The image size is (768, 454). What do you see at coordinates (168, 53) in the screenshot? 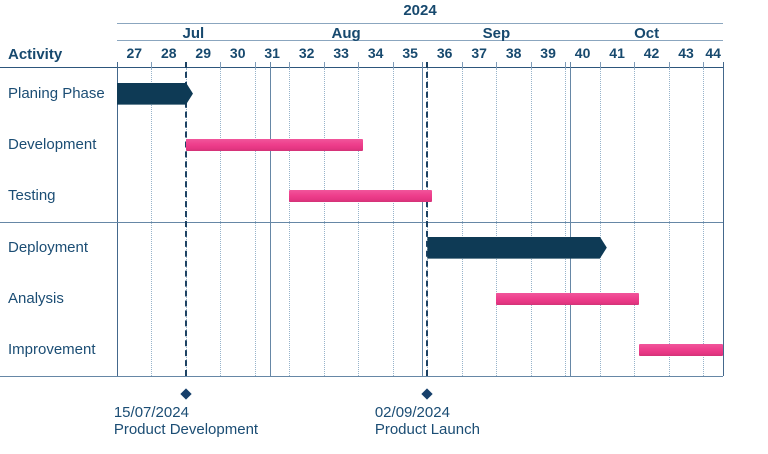
I see `week-number-28: 28` at bounding box center [168, 53].